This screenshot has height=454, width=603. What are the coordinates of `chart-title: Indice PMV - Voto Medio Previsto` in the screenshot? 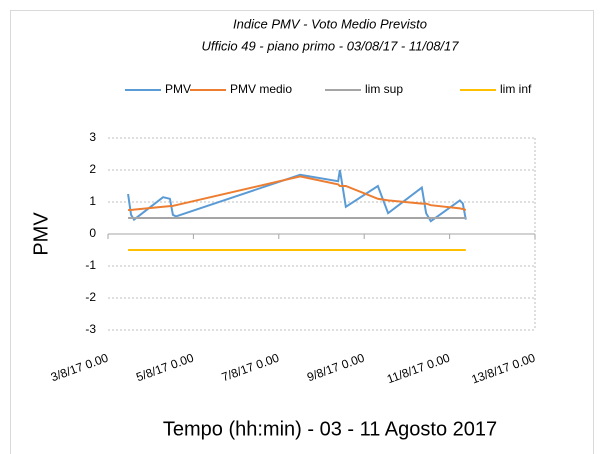 It's located at (330, 23).